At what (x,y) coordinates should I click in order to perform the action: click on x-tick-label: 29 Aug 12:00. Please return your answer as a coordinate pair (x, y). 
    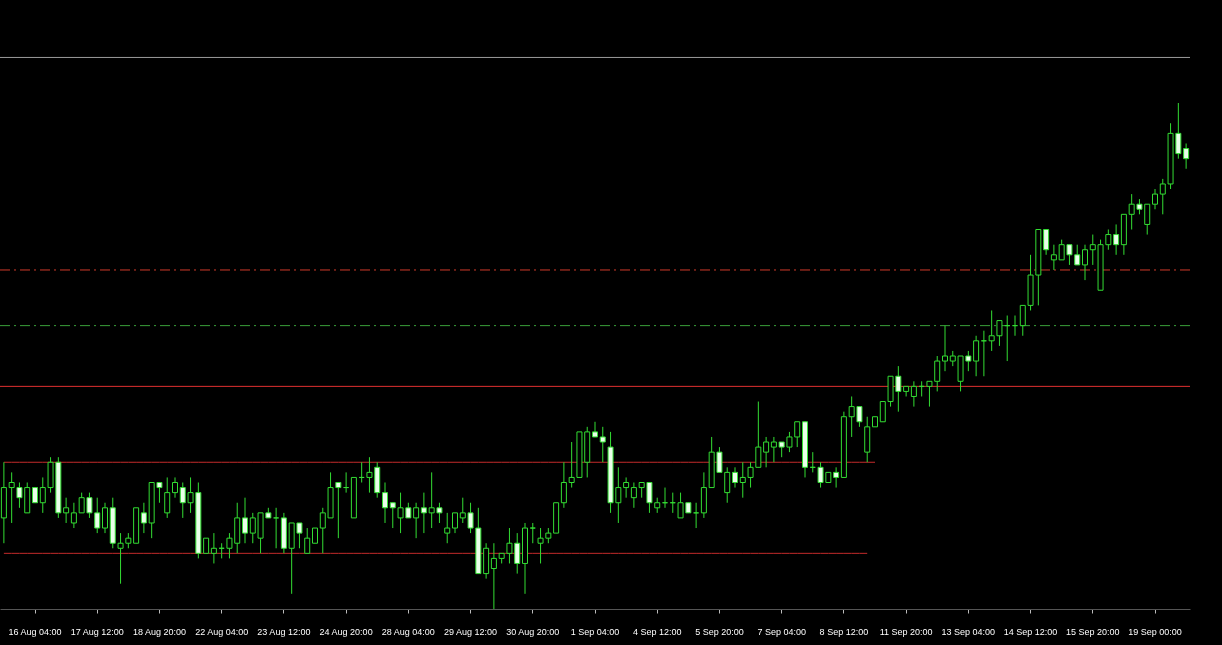
    Looking at the image, I should click on (471, 631).